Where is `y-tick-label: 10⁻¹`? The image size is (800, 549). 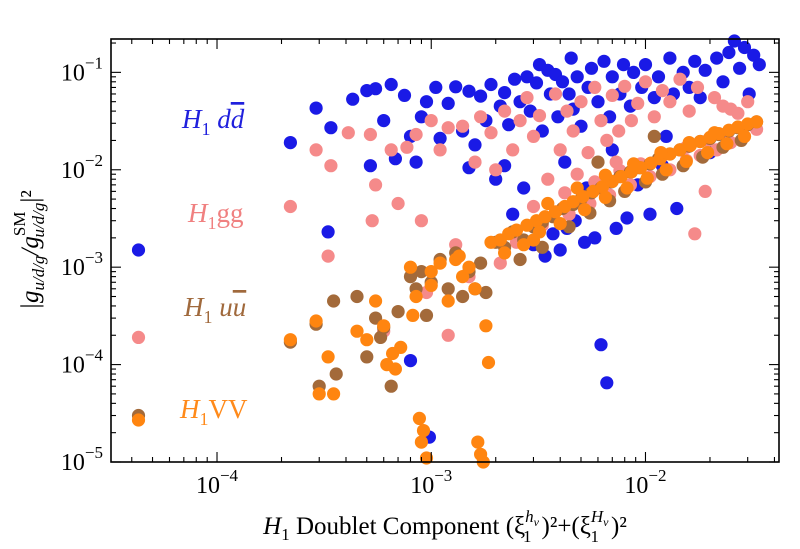
y-tick-label: 10⁻¹ is located at coordinates (82, 69).